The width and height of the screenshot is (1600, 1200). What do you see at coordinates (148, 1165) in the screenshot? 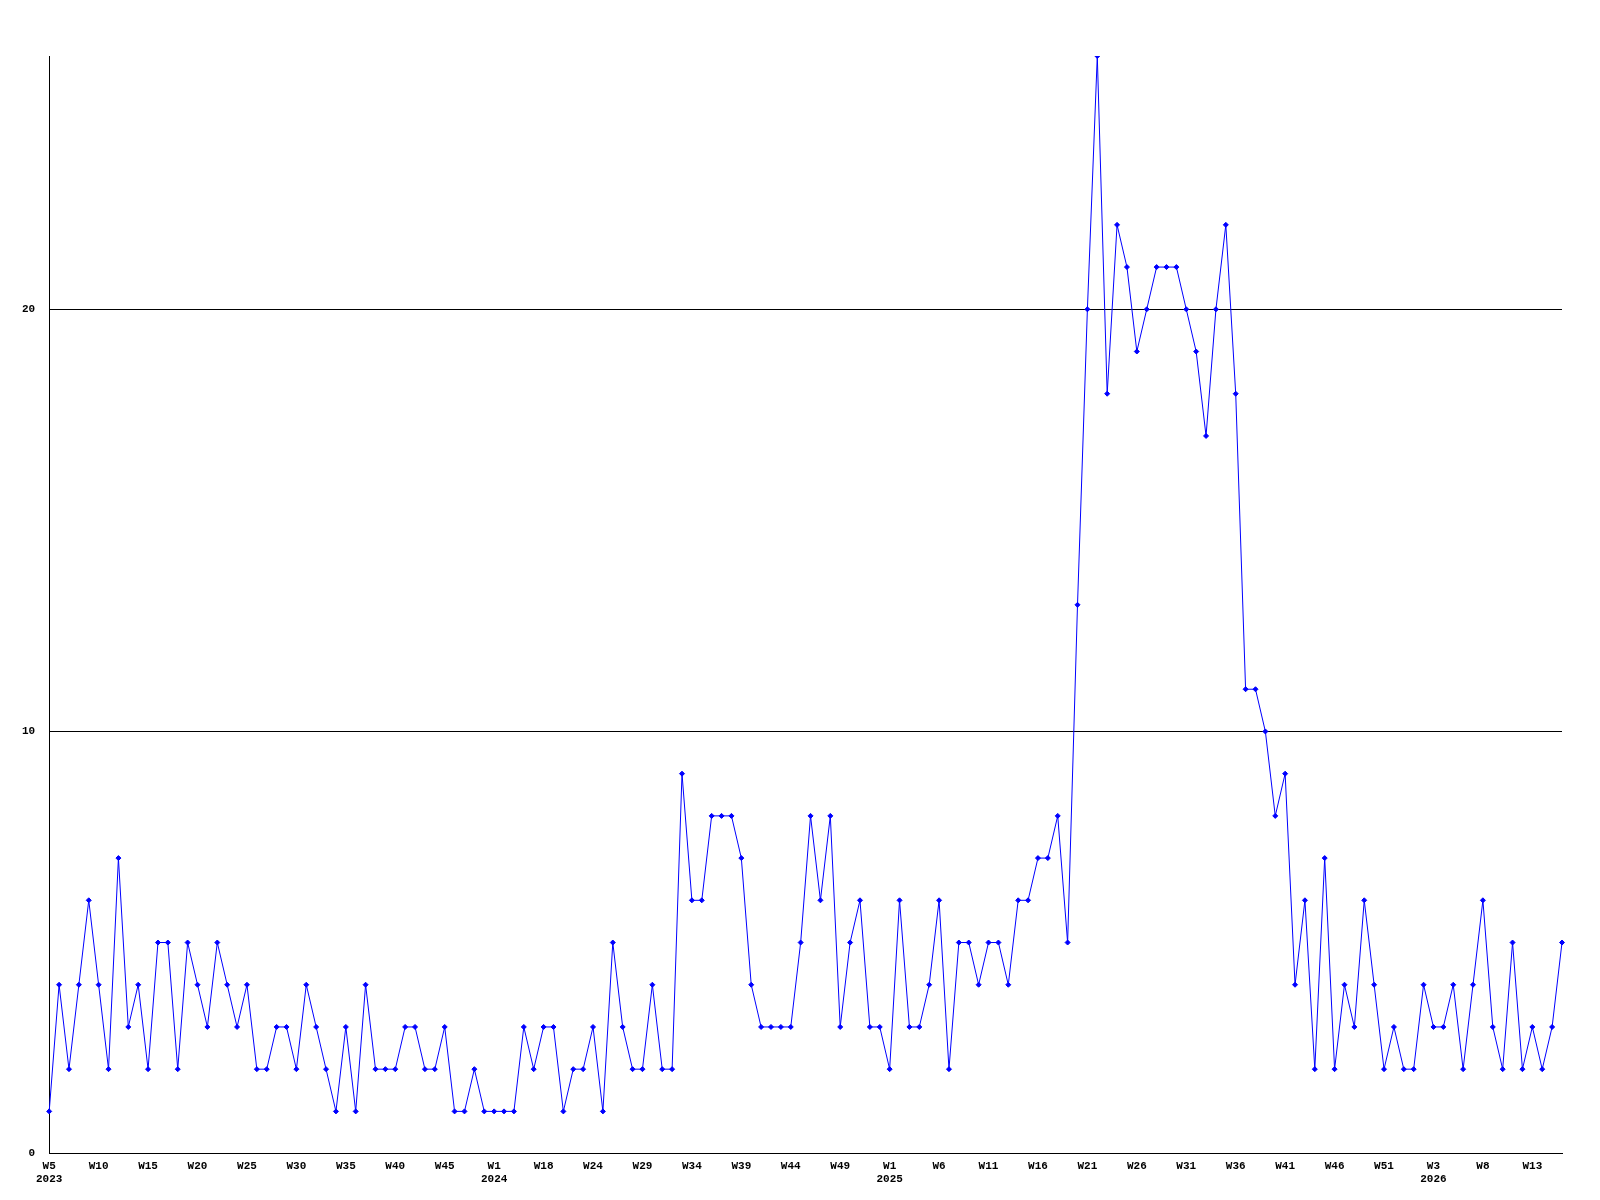
I see `x-tick-label: W15` at bounding box center [148, 1165].